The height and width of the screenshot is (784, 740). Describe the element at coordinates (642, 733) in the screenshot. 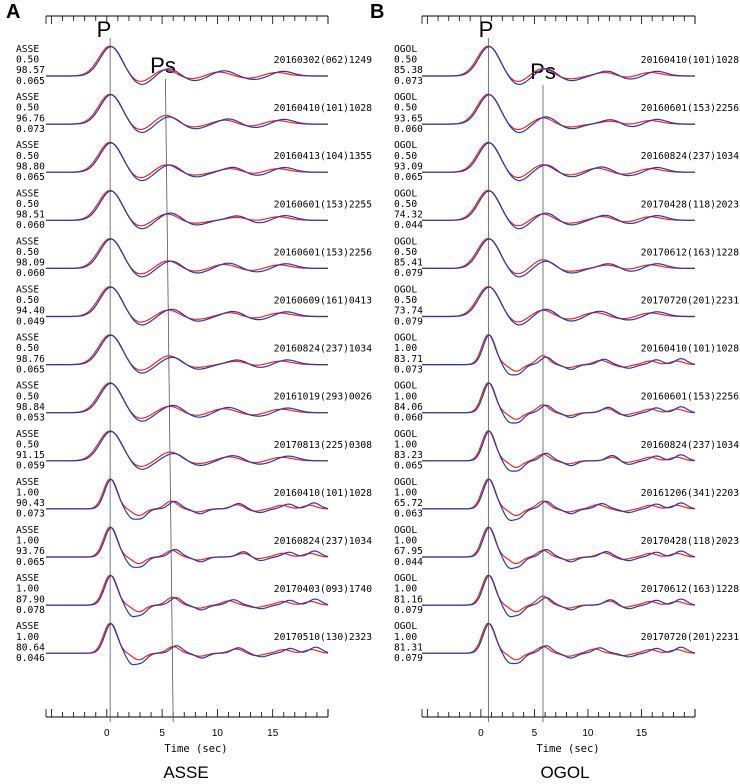

I see `x-tick-label: 15` at that location.